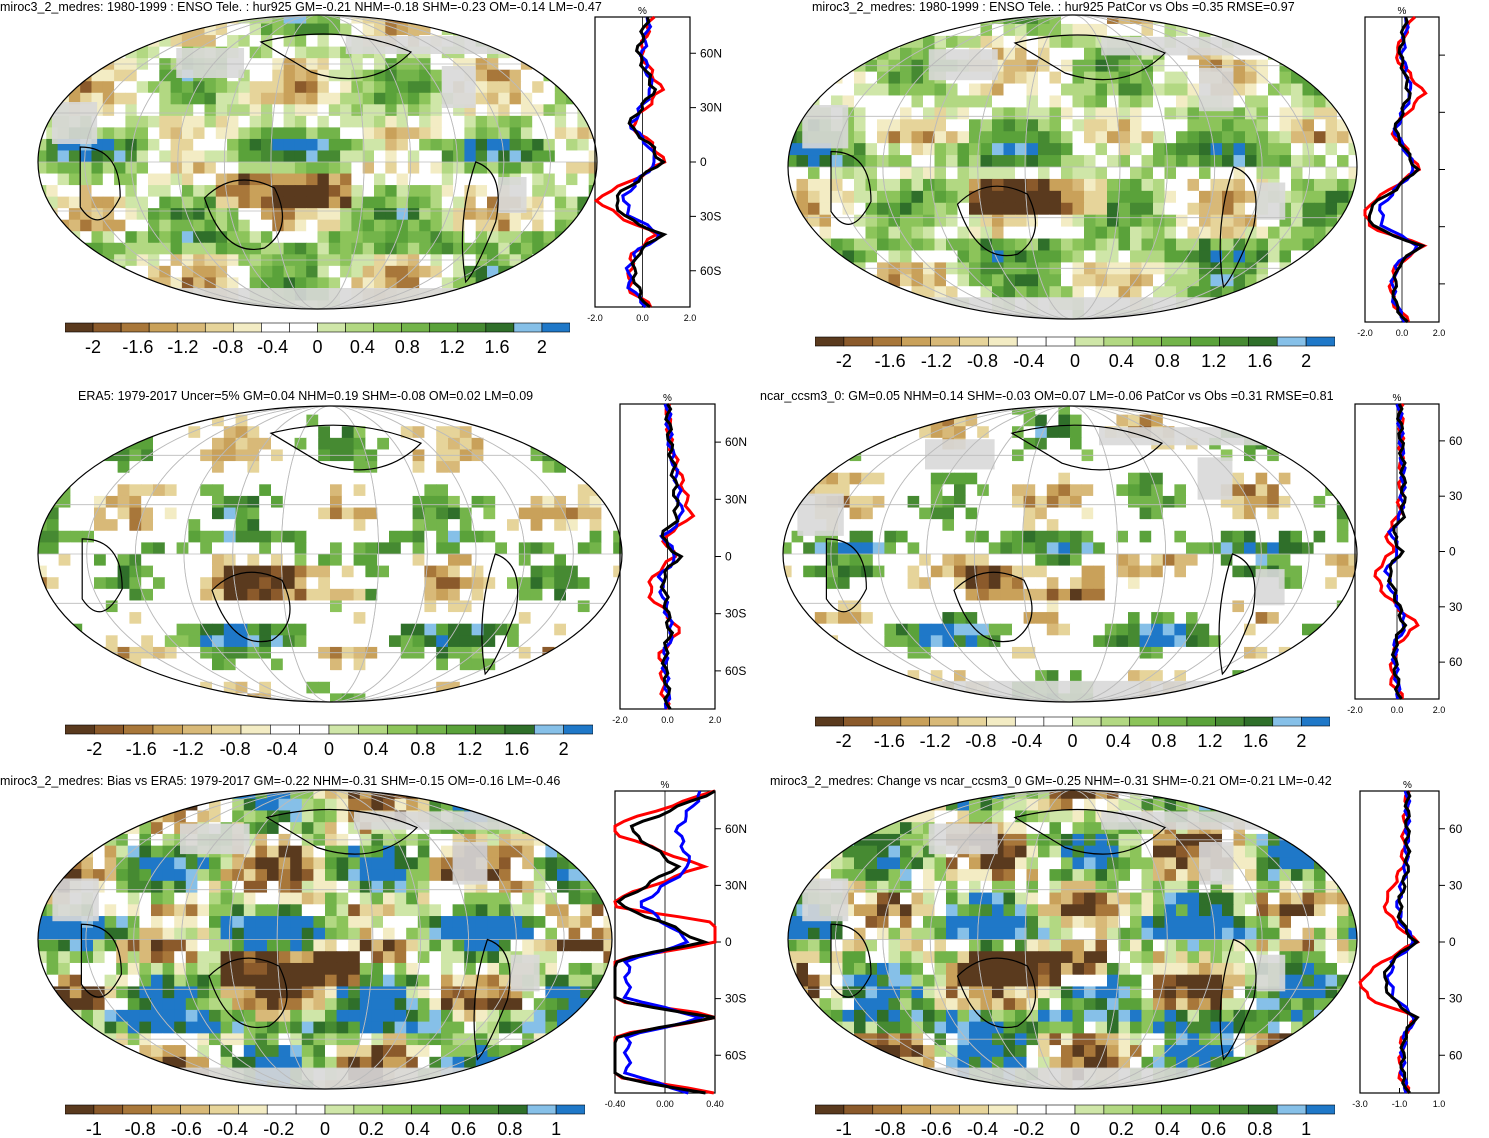 This screenshot has height=1138, width=1489. What do you see at coordinates (330, 554) in the screenshot?
I see `map-meridian` at bounding box center [330, 554].